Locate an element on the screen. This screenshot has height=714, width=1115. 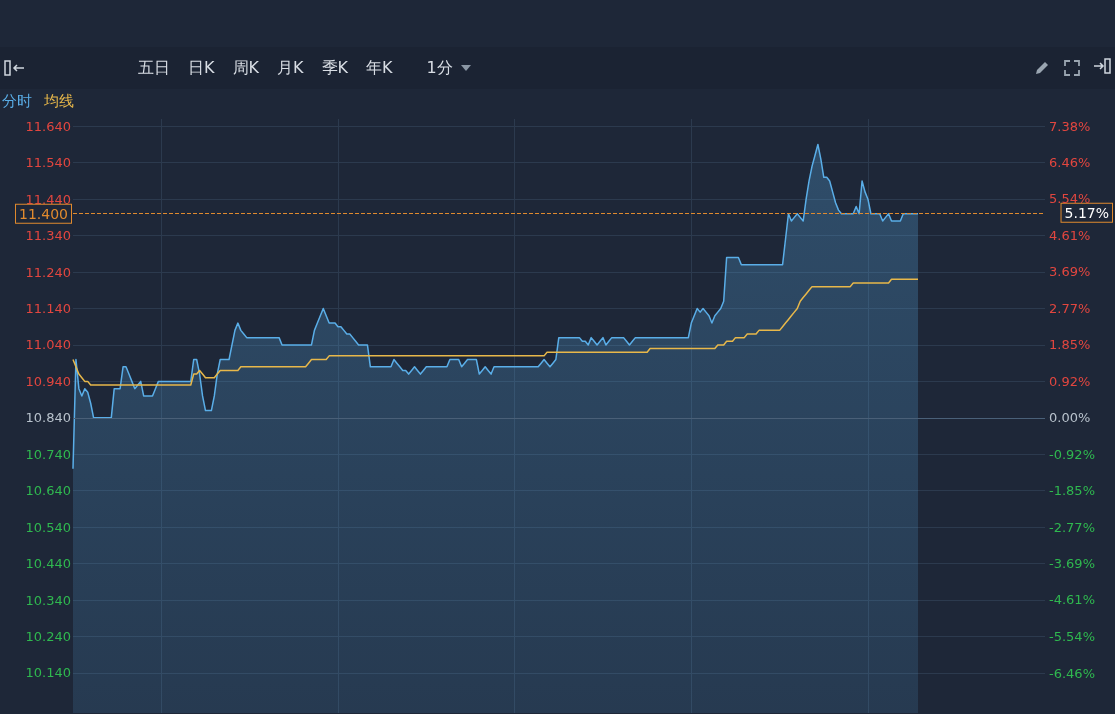
text: 均线 is located at coordinates (58, 100).